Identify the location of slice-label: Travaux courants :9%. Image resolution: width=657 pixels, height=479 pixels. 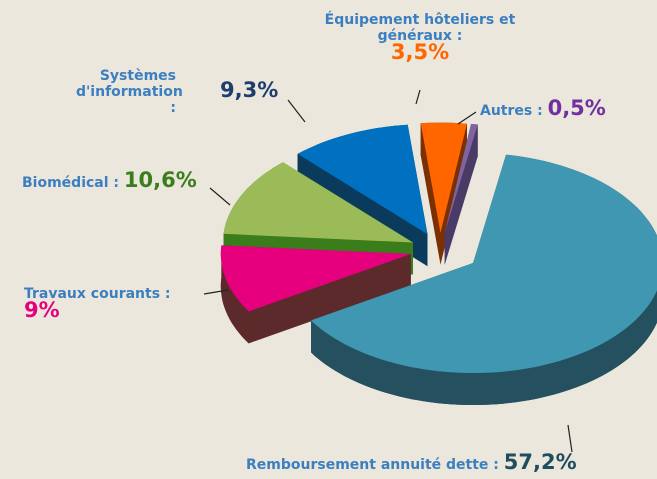
(119, 303).